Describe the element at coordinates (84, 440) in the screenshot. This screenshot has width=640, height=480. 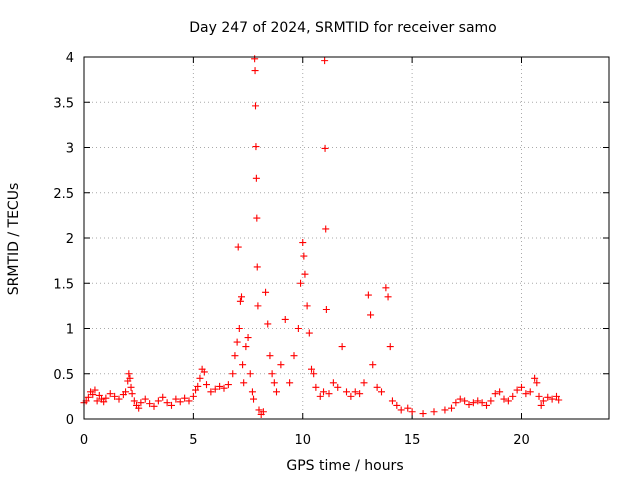
I see `x-tick-label: 0` at that location.